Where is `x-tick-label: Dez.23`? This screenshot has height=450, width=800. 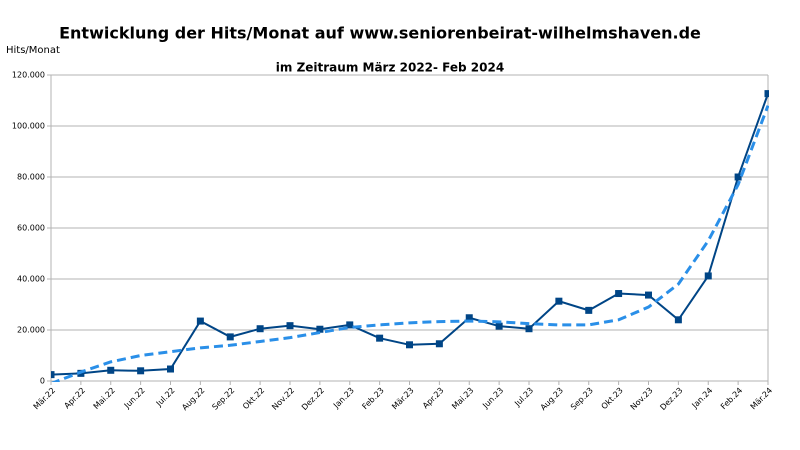 x-tick-label: Dez.23 is located at coordinates (671, 399).